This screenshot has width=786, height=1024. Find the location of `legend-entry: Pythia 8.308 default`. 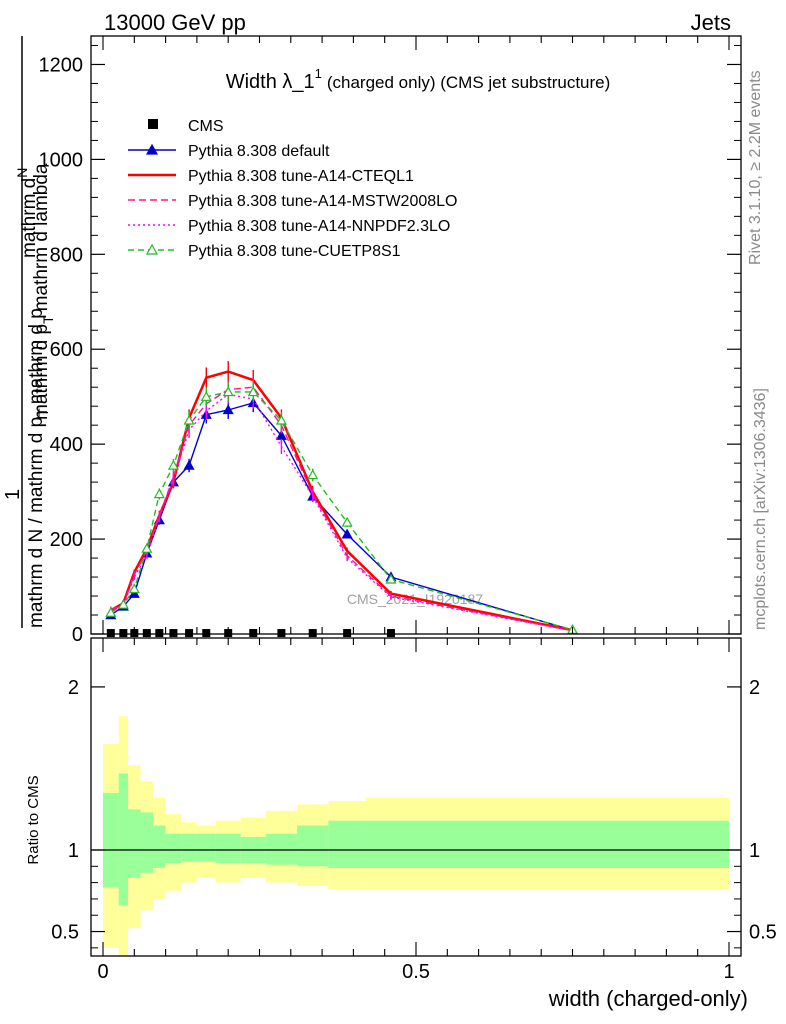

legend-entry: Pythia 8.308 default is located at coordinates (229, 151).